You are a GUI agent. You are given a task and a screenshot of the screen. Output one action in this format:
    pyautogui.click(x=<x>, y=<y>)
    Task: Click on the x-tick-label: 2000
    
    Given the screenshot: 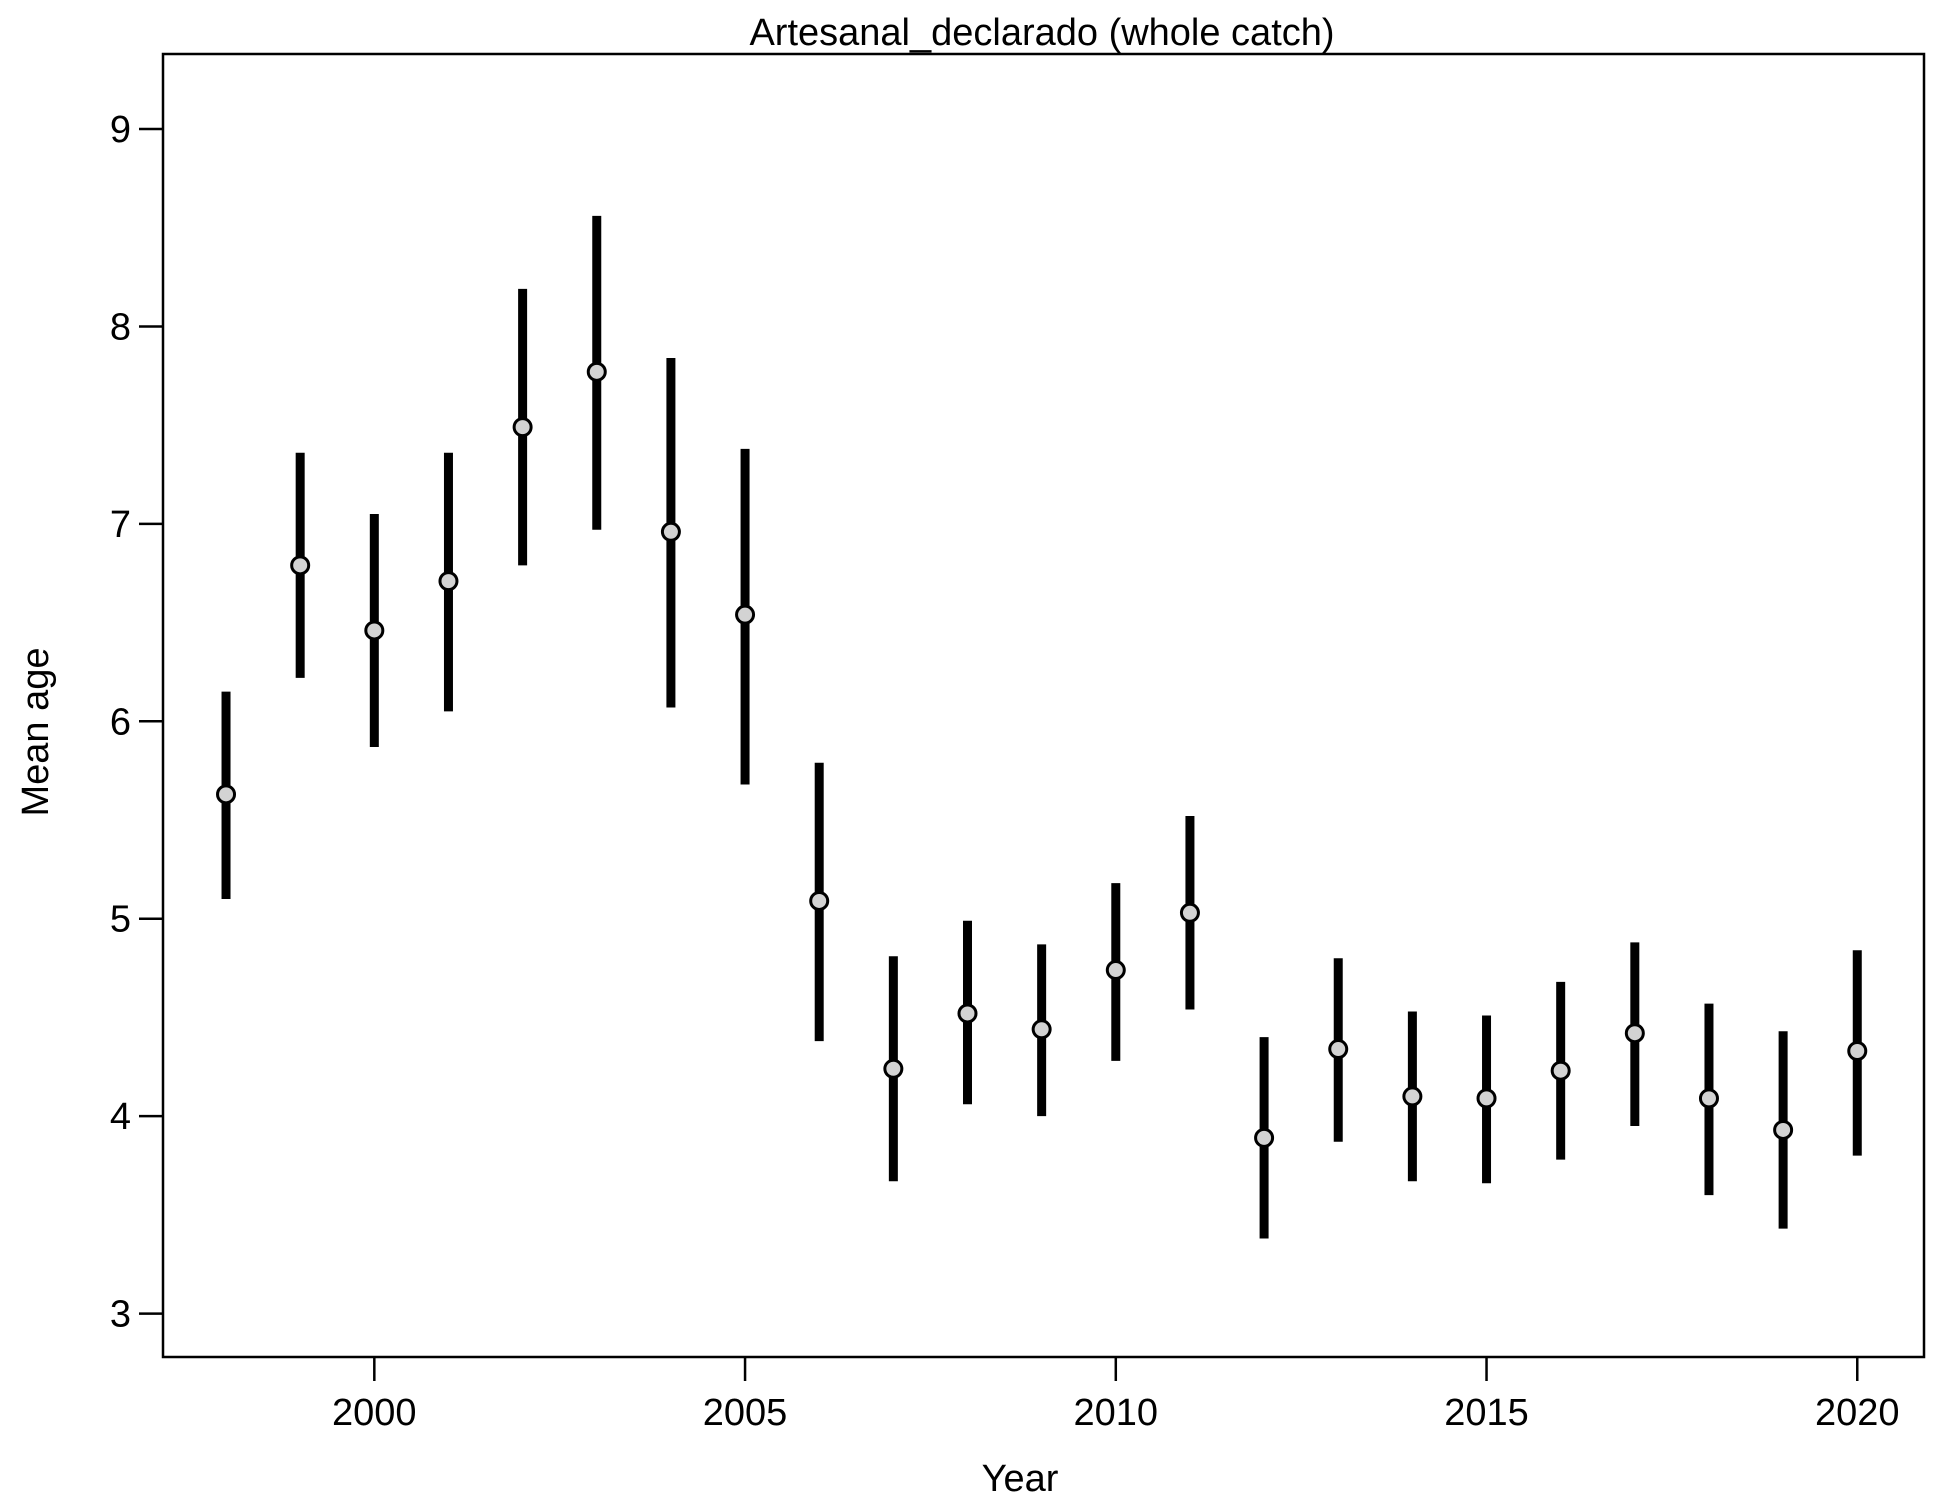 What is the action you would take?
    pyautogui.click(x=374, y=1413)
    